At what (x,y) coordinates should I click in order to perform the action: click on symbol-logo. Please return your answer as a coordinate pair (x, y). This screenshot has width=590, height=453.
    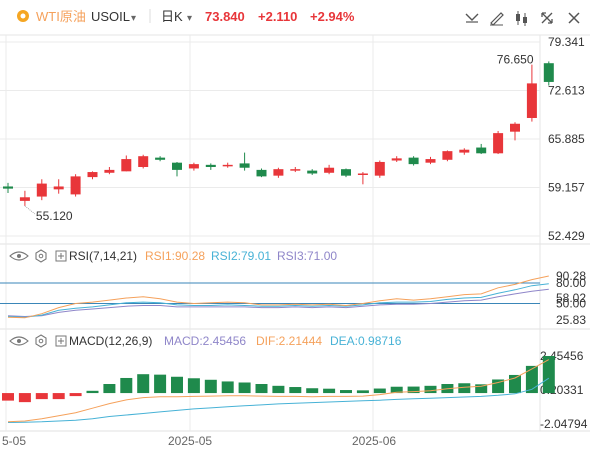
    Looking at the image, I should click on (23, 16).